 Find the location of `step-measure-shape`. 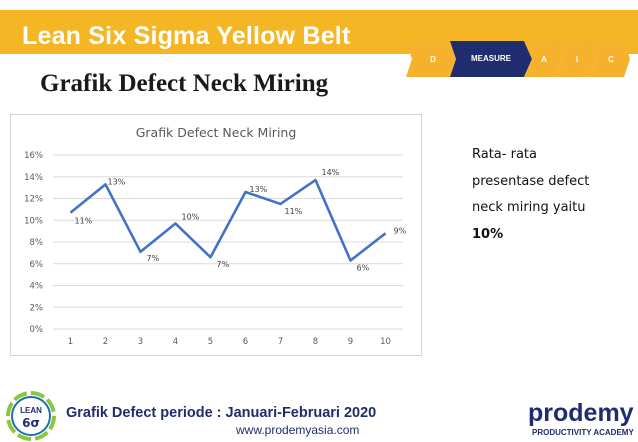

step-measure-shape is located at coordinates (491, 59).